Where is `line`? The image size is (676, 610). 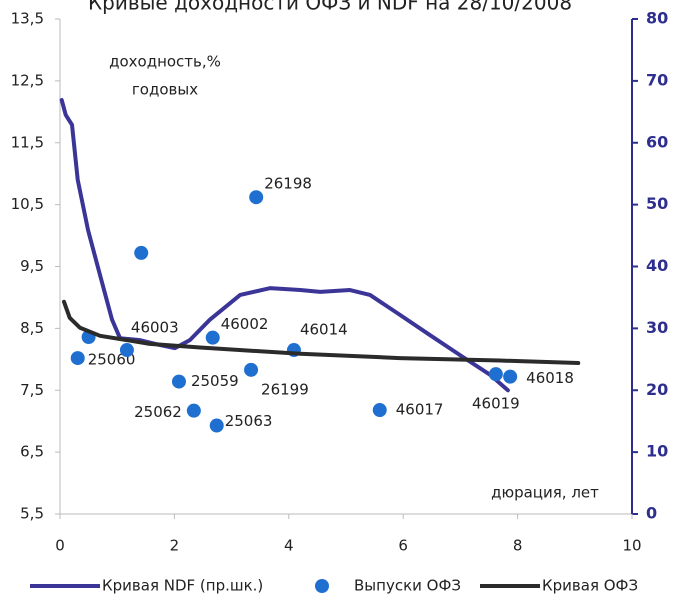 line is located at coordinates (321, 332).